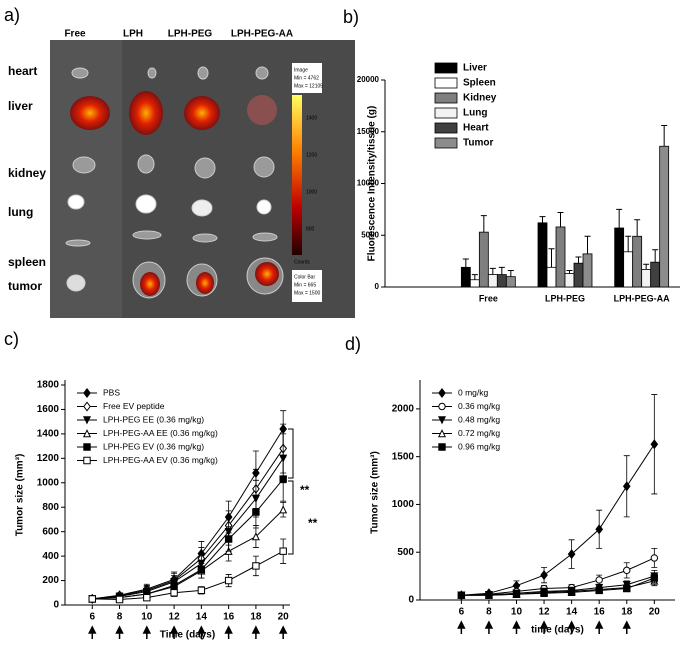 The width and height of the screenshot is (698, 650). I want to click on legend-label: Free EV peptide, so click(134, 406).